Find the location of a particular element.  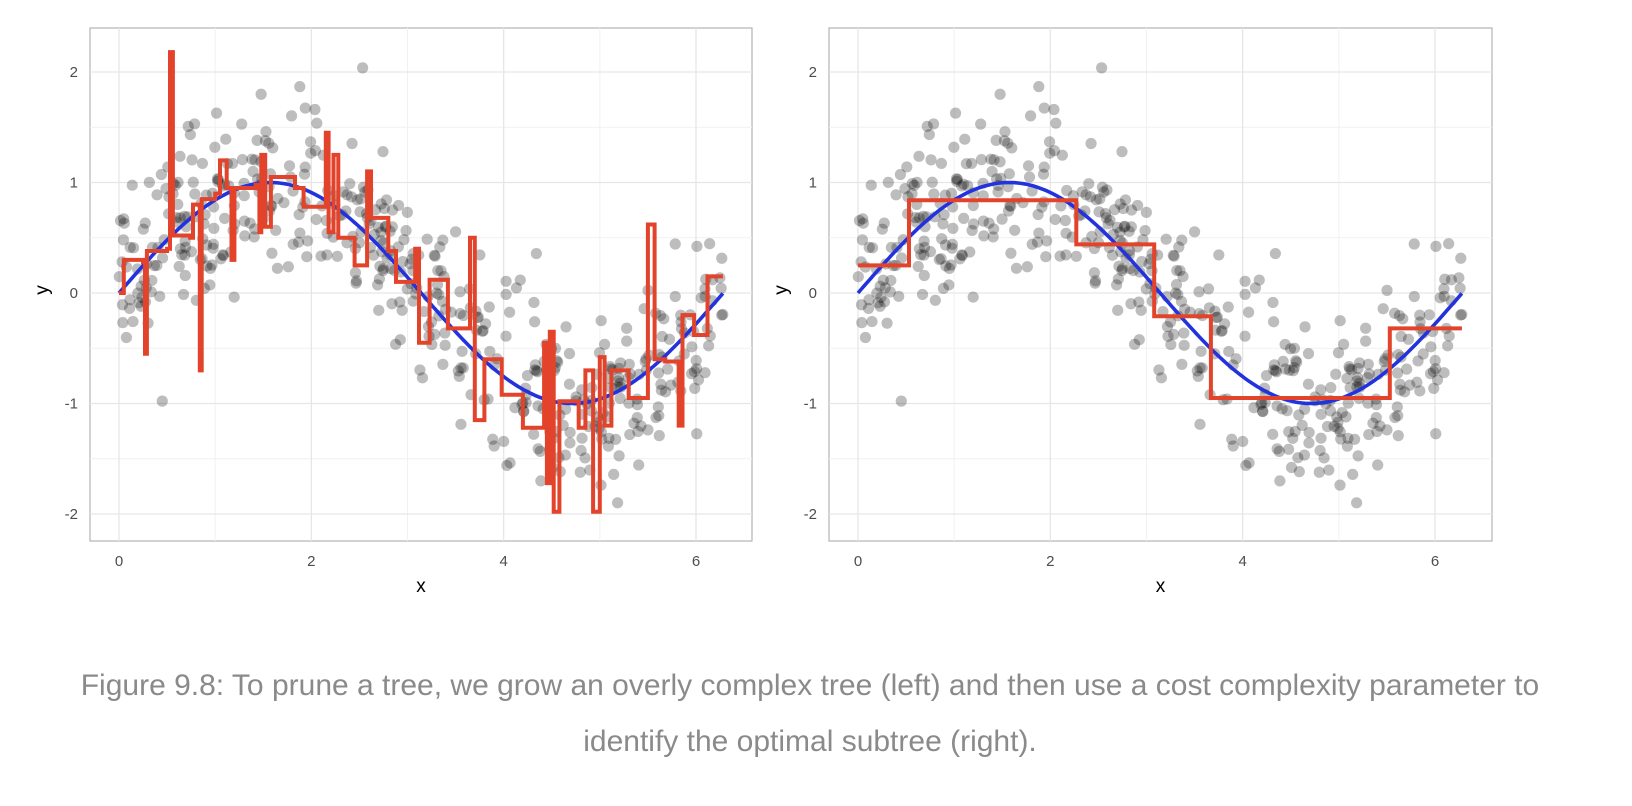

x-tick-label: 2 is located at coordinates (1050, 561).